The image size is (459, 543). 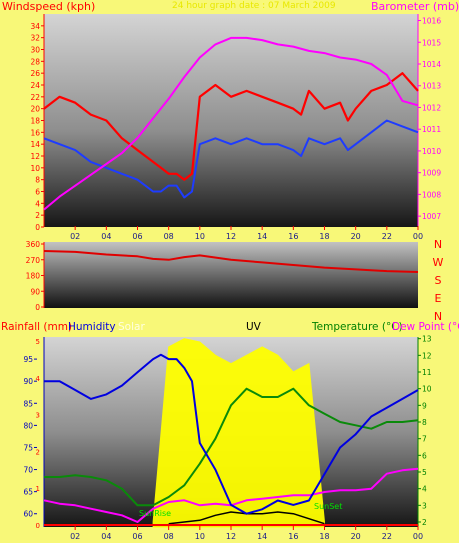 What do you see at coordinates (231, 275) in the screenshot?
I see `wind-direction-plot-area` at bounding box center [231, 275].